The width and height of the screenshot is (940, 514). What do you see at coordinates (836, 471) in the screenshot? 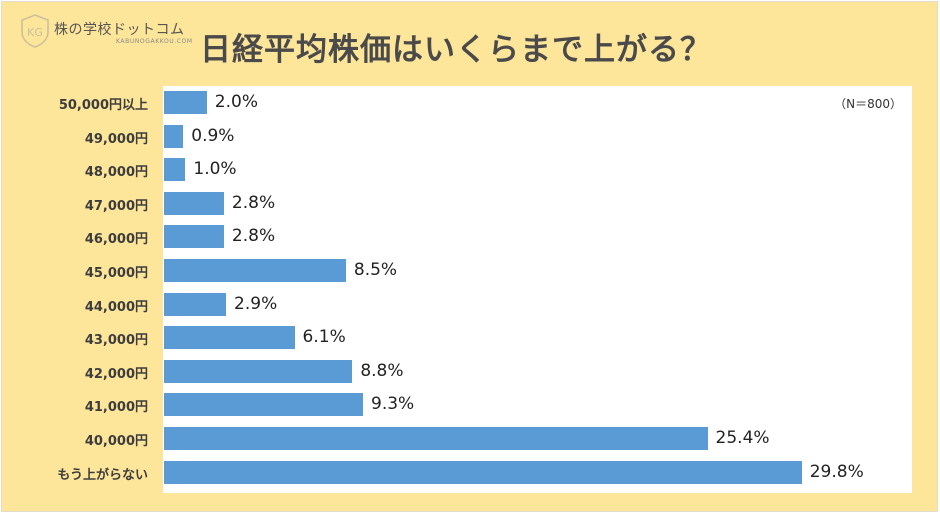
I see `value-label: 29.8%` at bounding box center [836, 471].